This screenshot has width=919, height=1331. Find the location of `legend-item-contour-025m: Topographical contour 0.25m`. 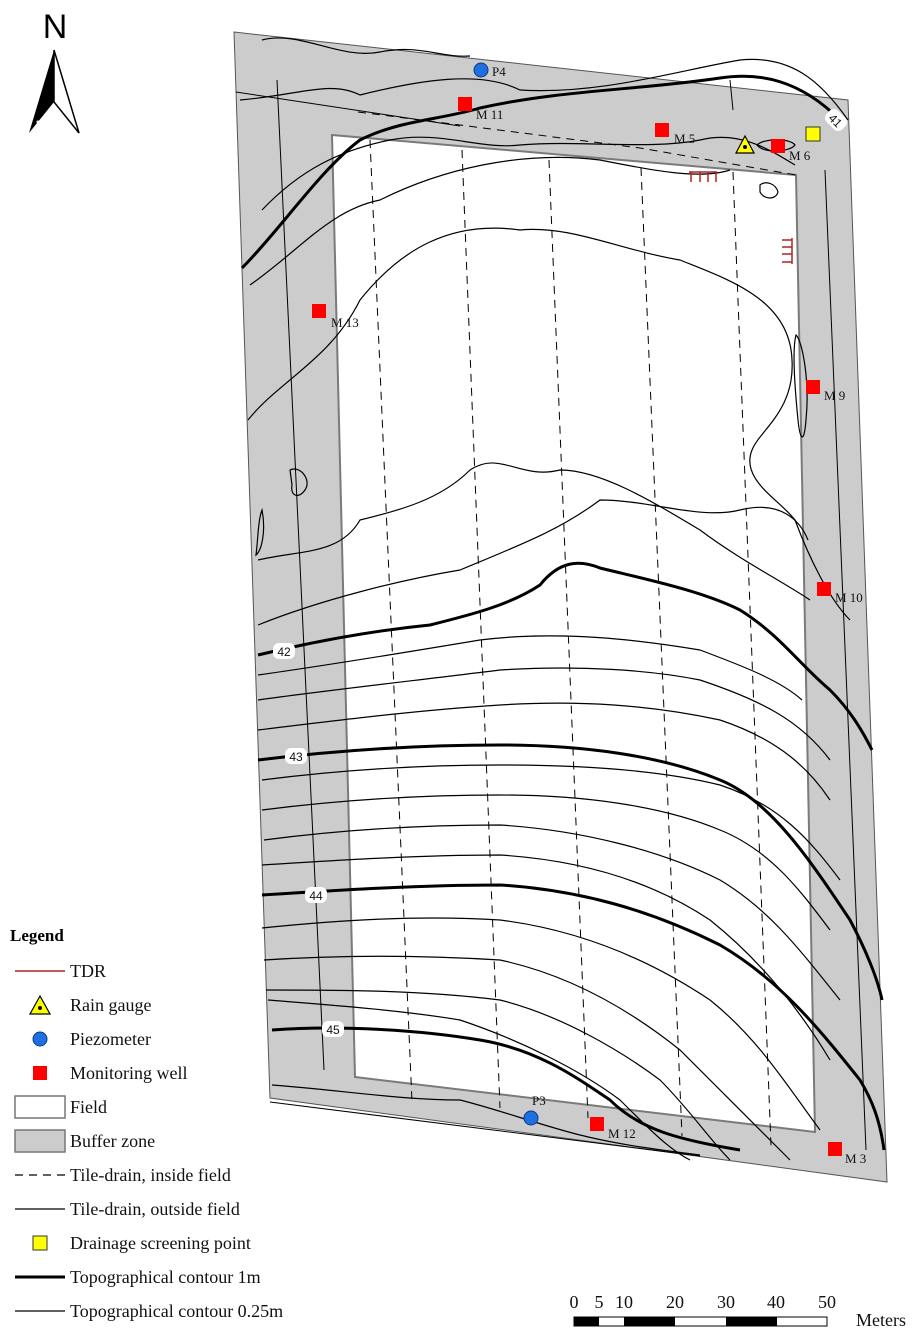

legend-item-contour-025m: Topographical contour 0.25m is located at coordinates (190, 1311).